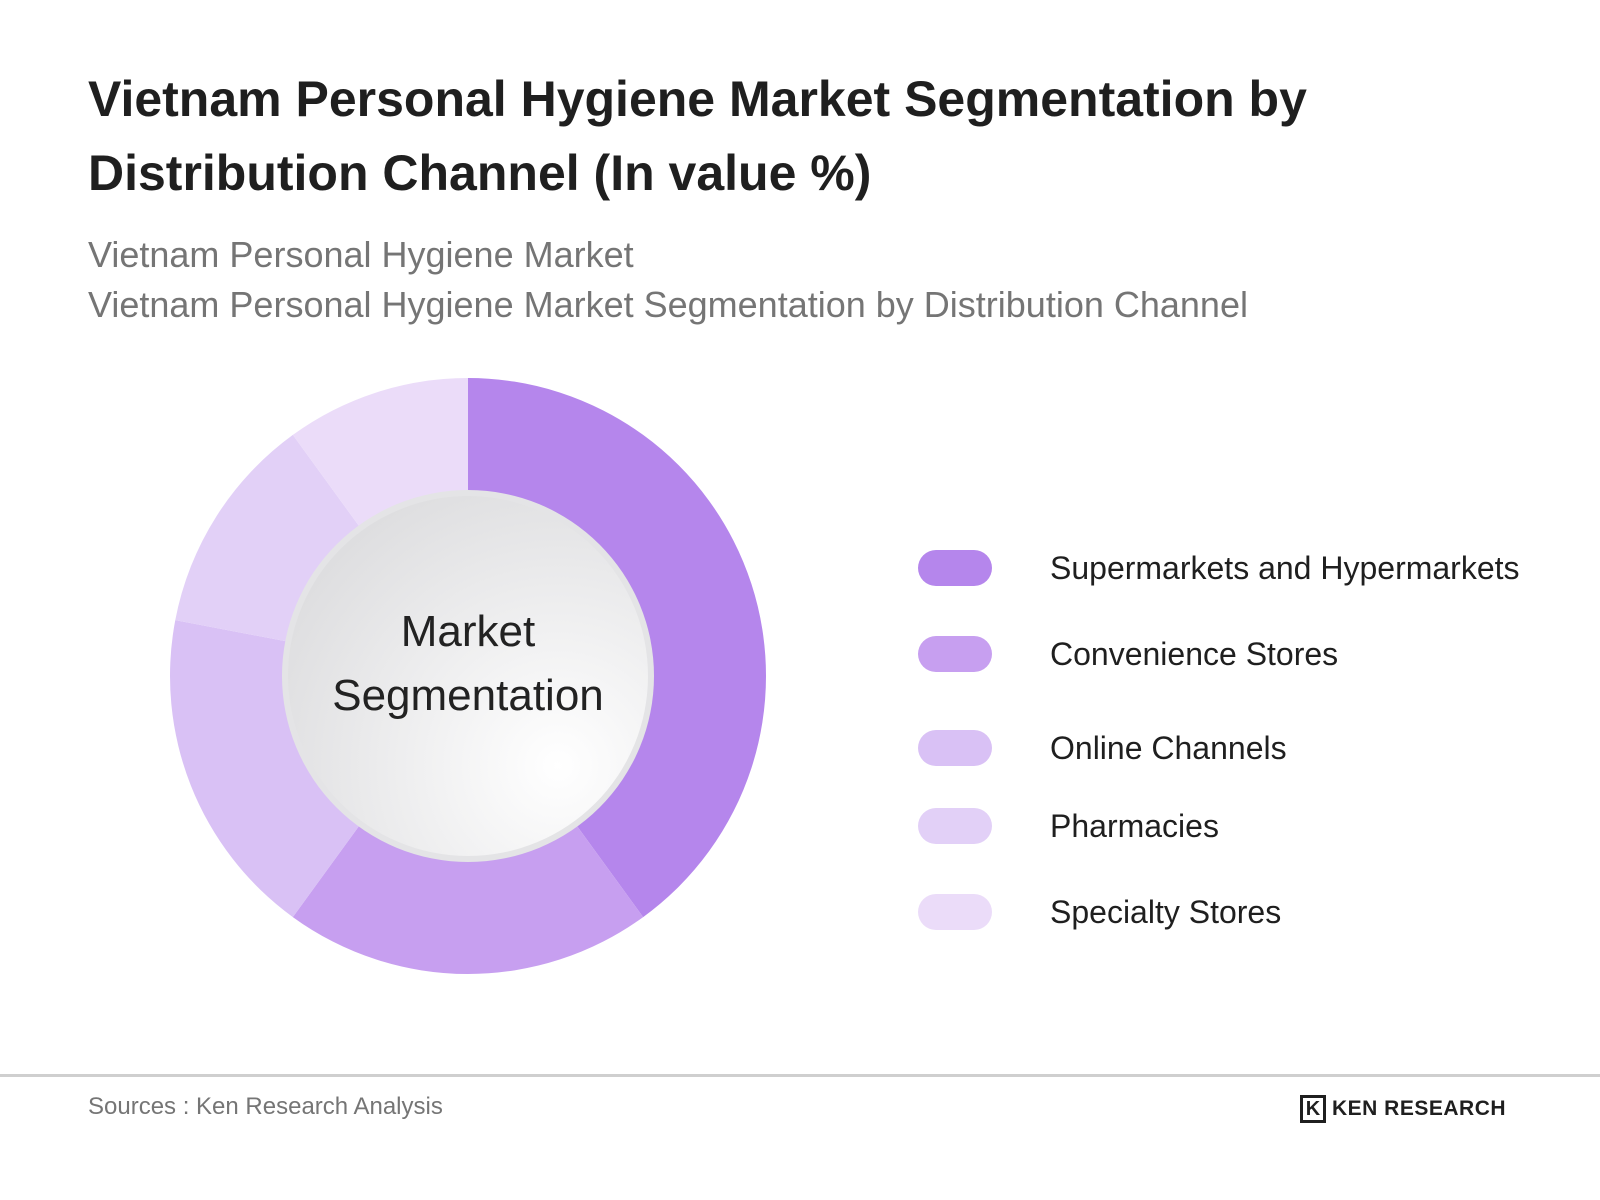  I want to click on legend-label: Specialty Stores, so click(1166, 912).